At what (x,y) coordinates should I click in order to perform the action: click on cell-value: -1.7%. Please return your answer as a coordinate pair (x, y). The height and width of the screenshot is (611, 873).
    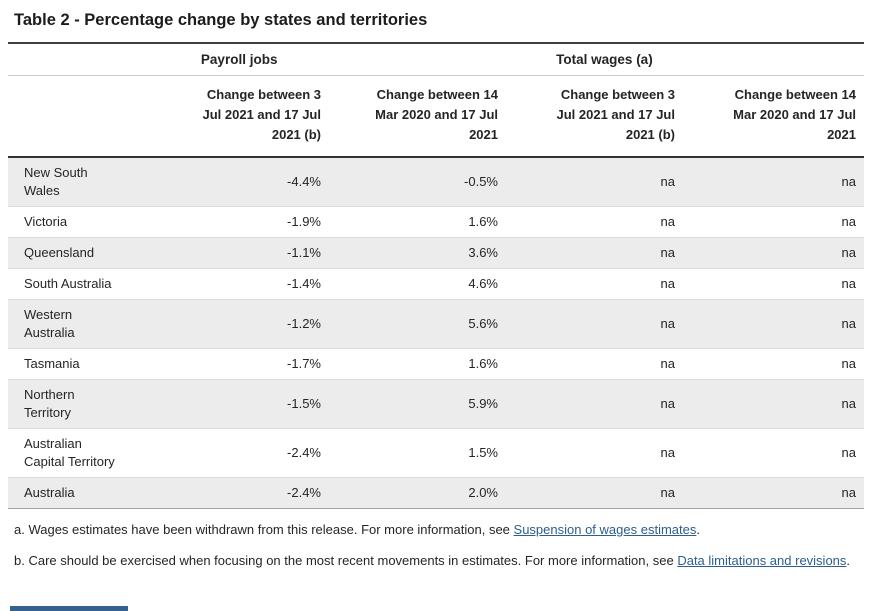
    Looking at the image, I should click on (304, 363).